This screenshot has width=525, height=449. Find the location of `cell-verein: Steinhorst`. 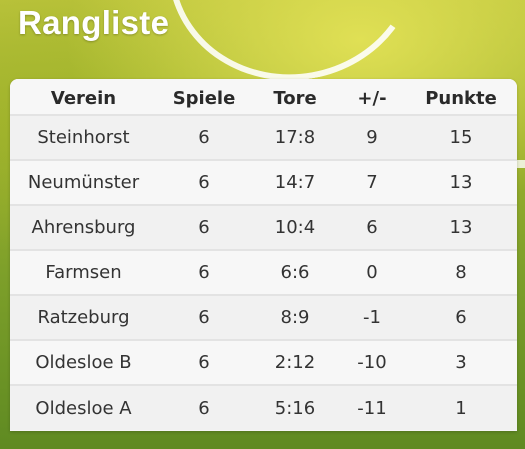

cell-verein: Steinhorst is located at coordinates (83, 137).